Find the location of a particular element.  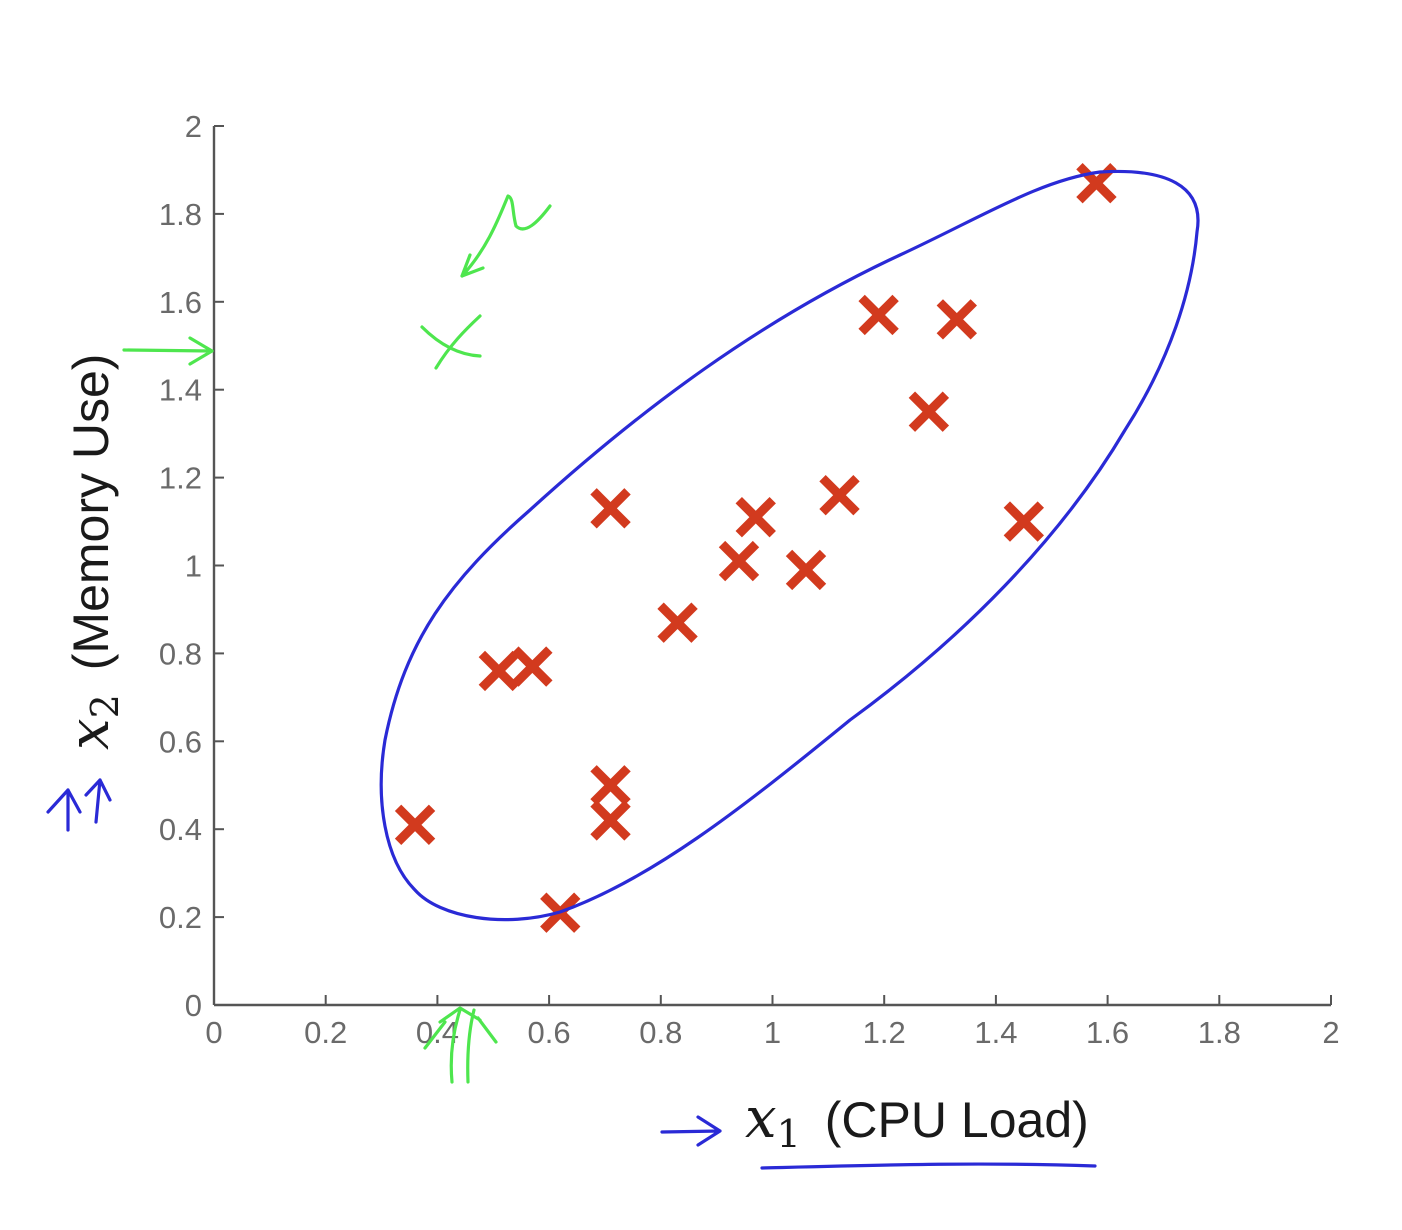

x-tick-label: 0.6 is located at coordinates (549, 1032).